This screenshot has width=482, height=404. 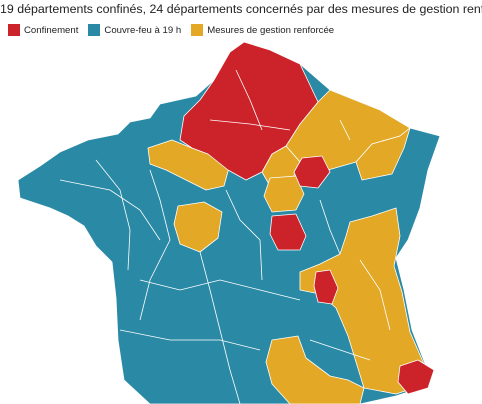 What do you see at coordinates (197, 30) in the screenshot?
I see `legend-swatch-gestion` at bounding box center [197, 30].